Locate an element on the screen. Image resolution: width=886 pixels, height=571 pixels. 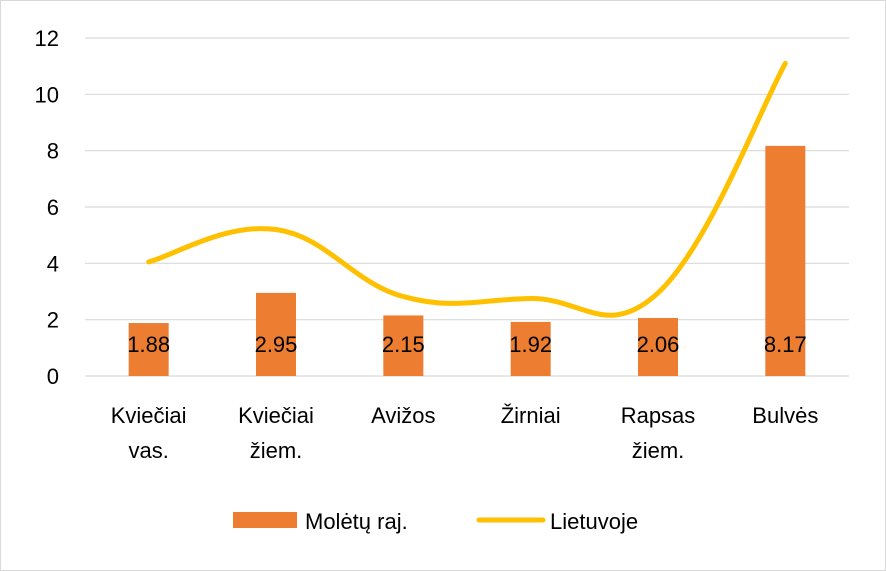
legend-swatch-bar is located at coordinates (265, 520).